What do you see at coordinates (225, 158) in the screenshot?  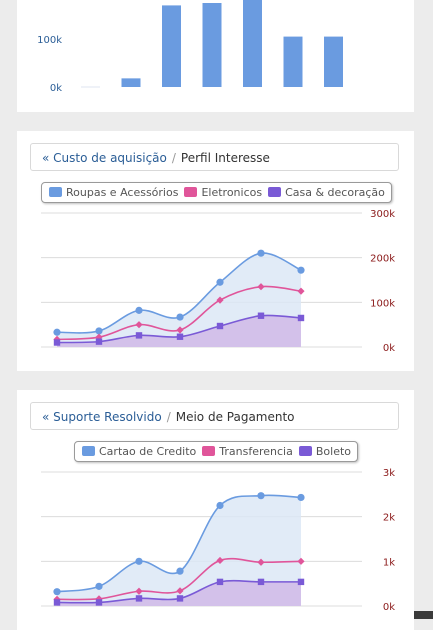 I see `breadcrumb-current: Perfil Interesse` at bounding box center [225, 158].